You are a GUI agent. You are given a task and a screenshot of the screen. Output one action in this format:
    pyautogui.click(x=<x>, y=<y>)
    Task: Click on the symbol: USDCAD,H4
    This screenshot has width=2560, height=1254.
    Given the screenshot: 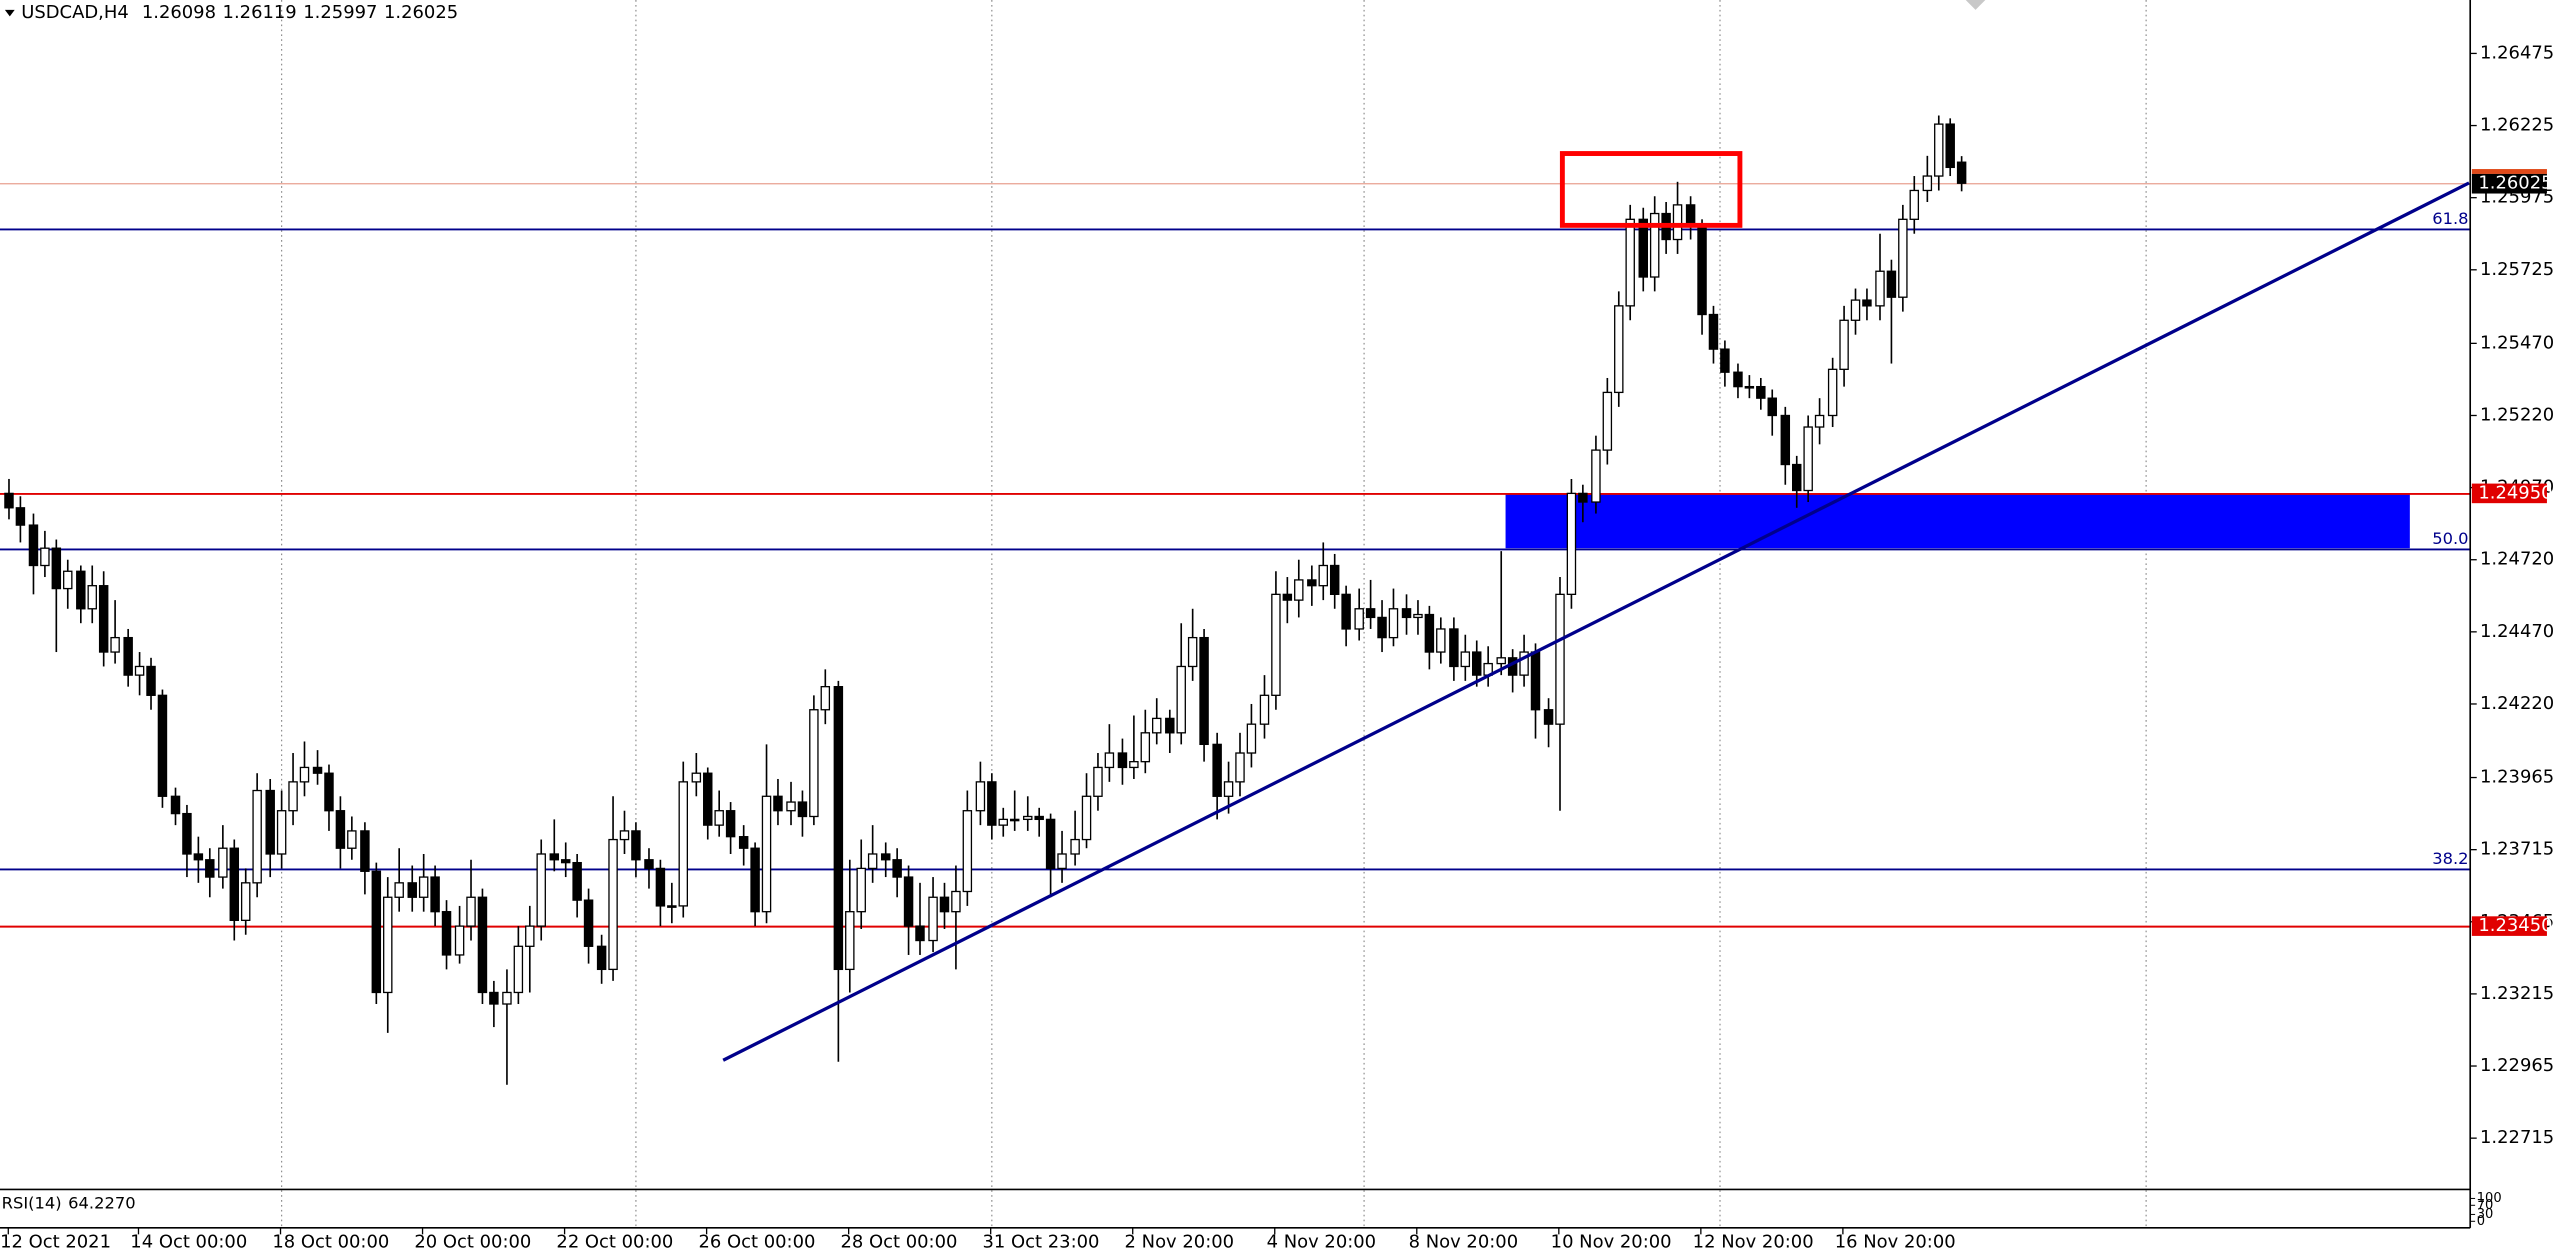 What is the action you would take?
    pyautogui.click(x=75, y=12)
    